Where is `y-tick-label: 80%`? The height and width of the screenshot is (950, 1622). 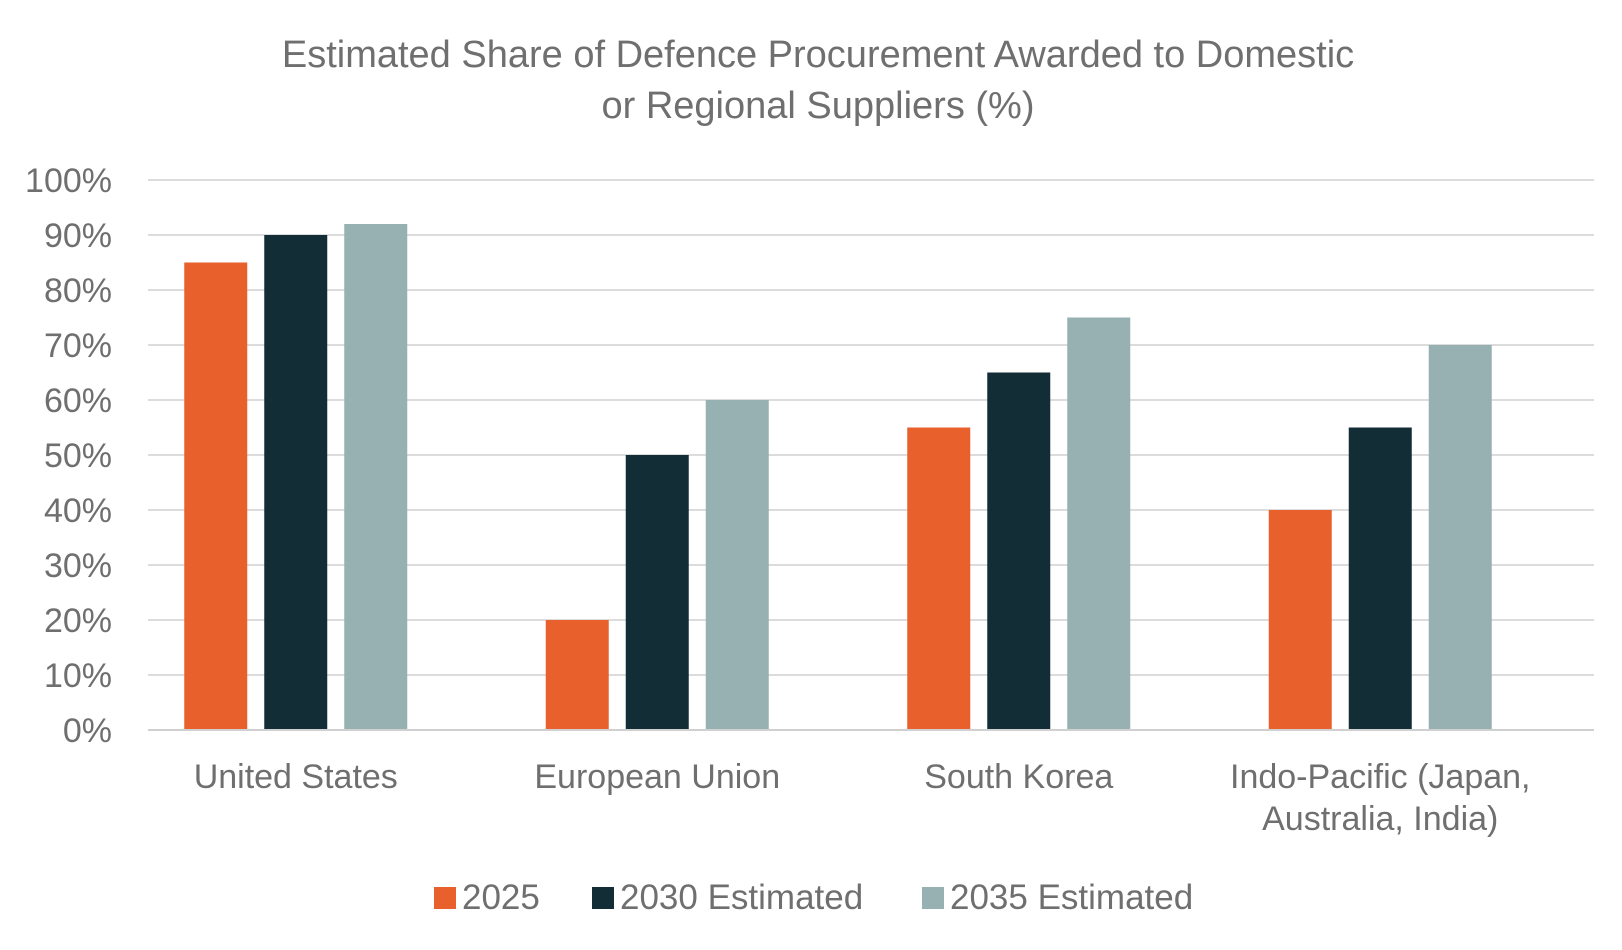
y-tick-label: 80% is located at coordinates (78, 291).